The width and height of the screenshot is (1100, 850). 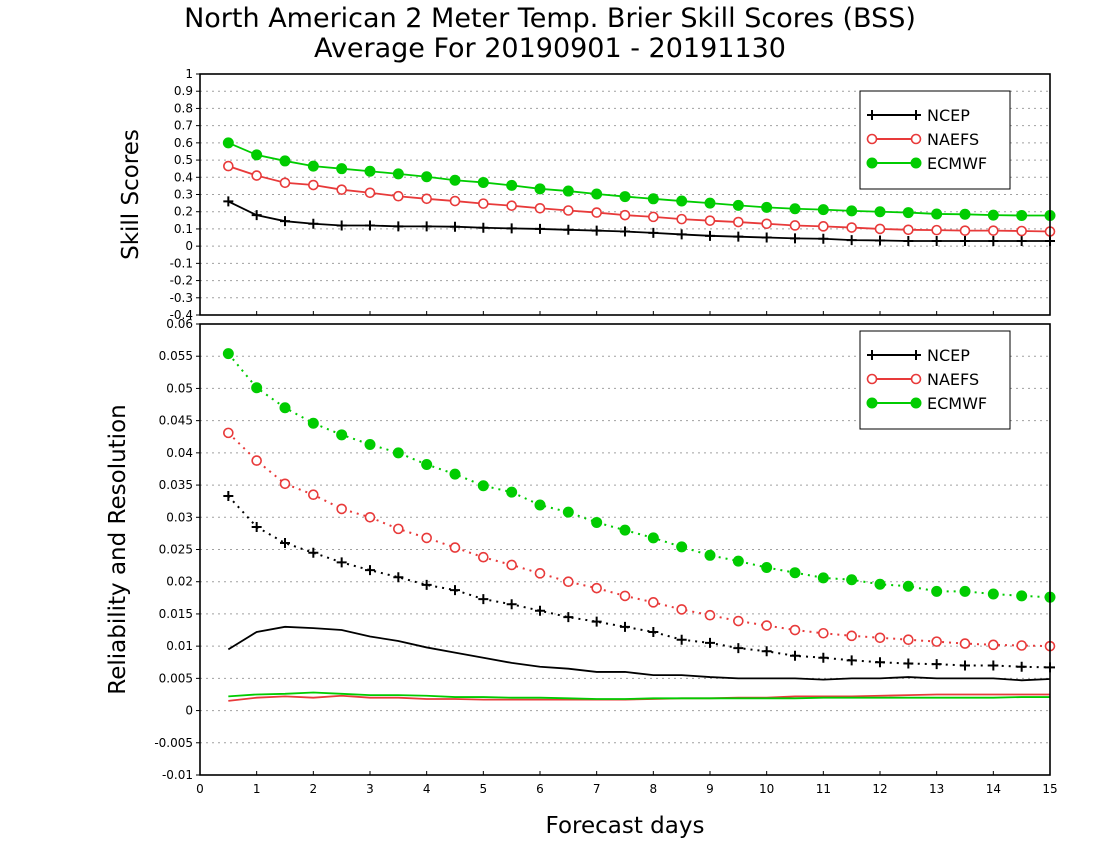 I want to click on bottom-y-tick-label: -0.01, so click(x=177, y=775).